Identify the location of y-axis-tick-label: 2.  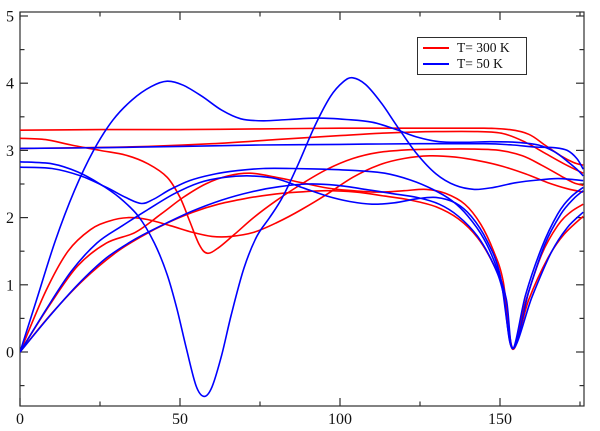
(10, 218).